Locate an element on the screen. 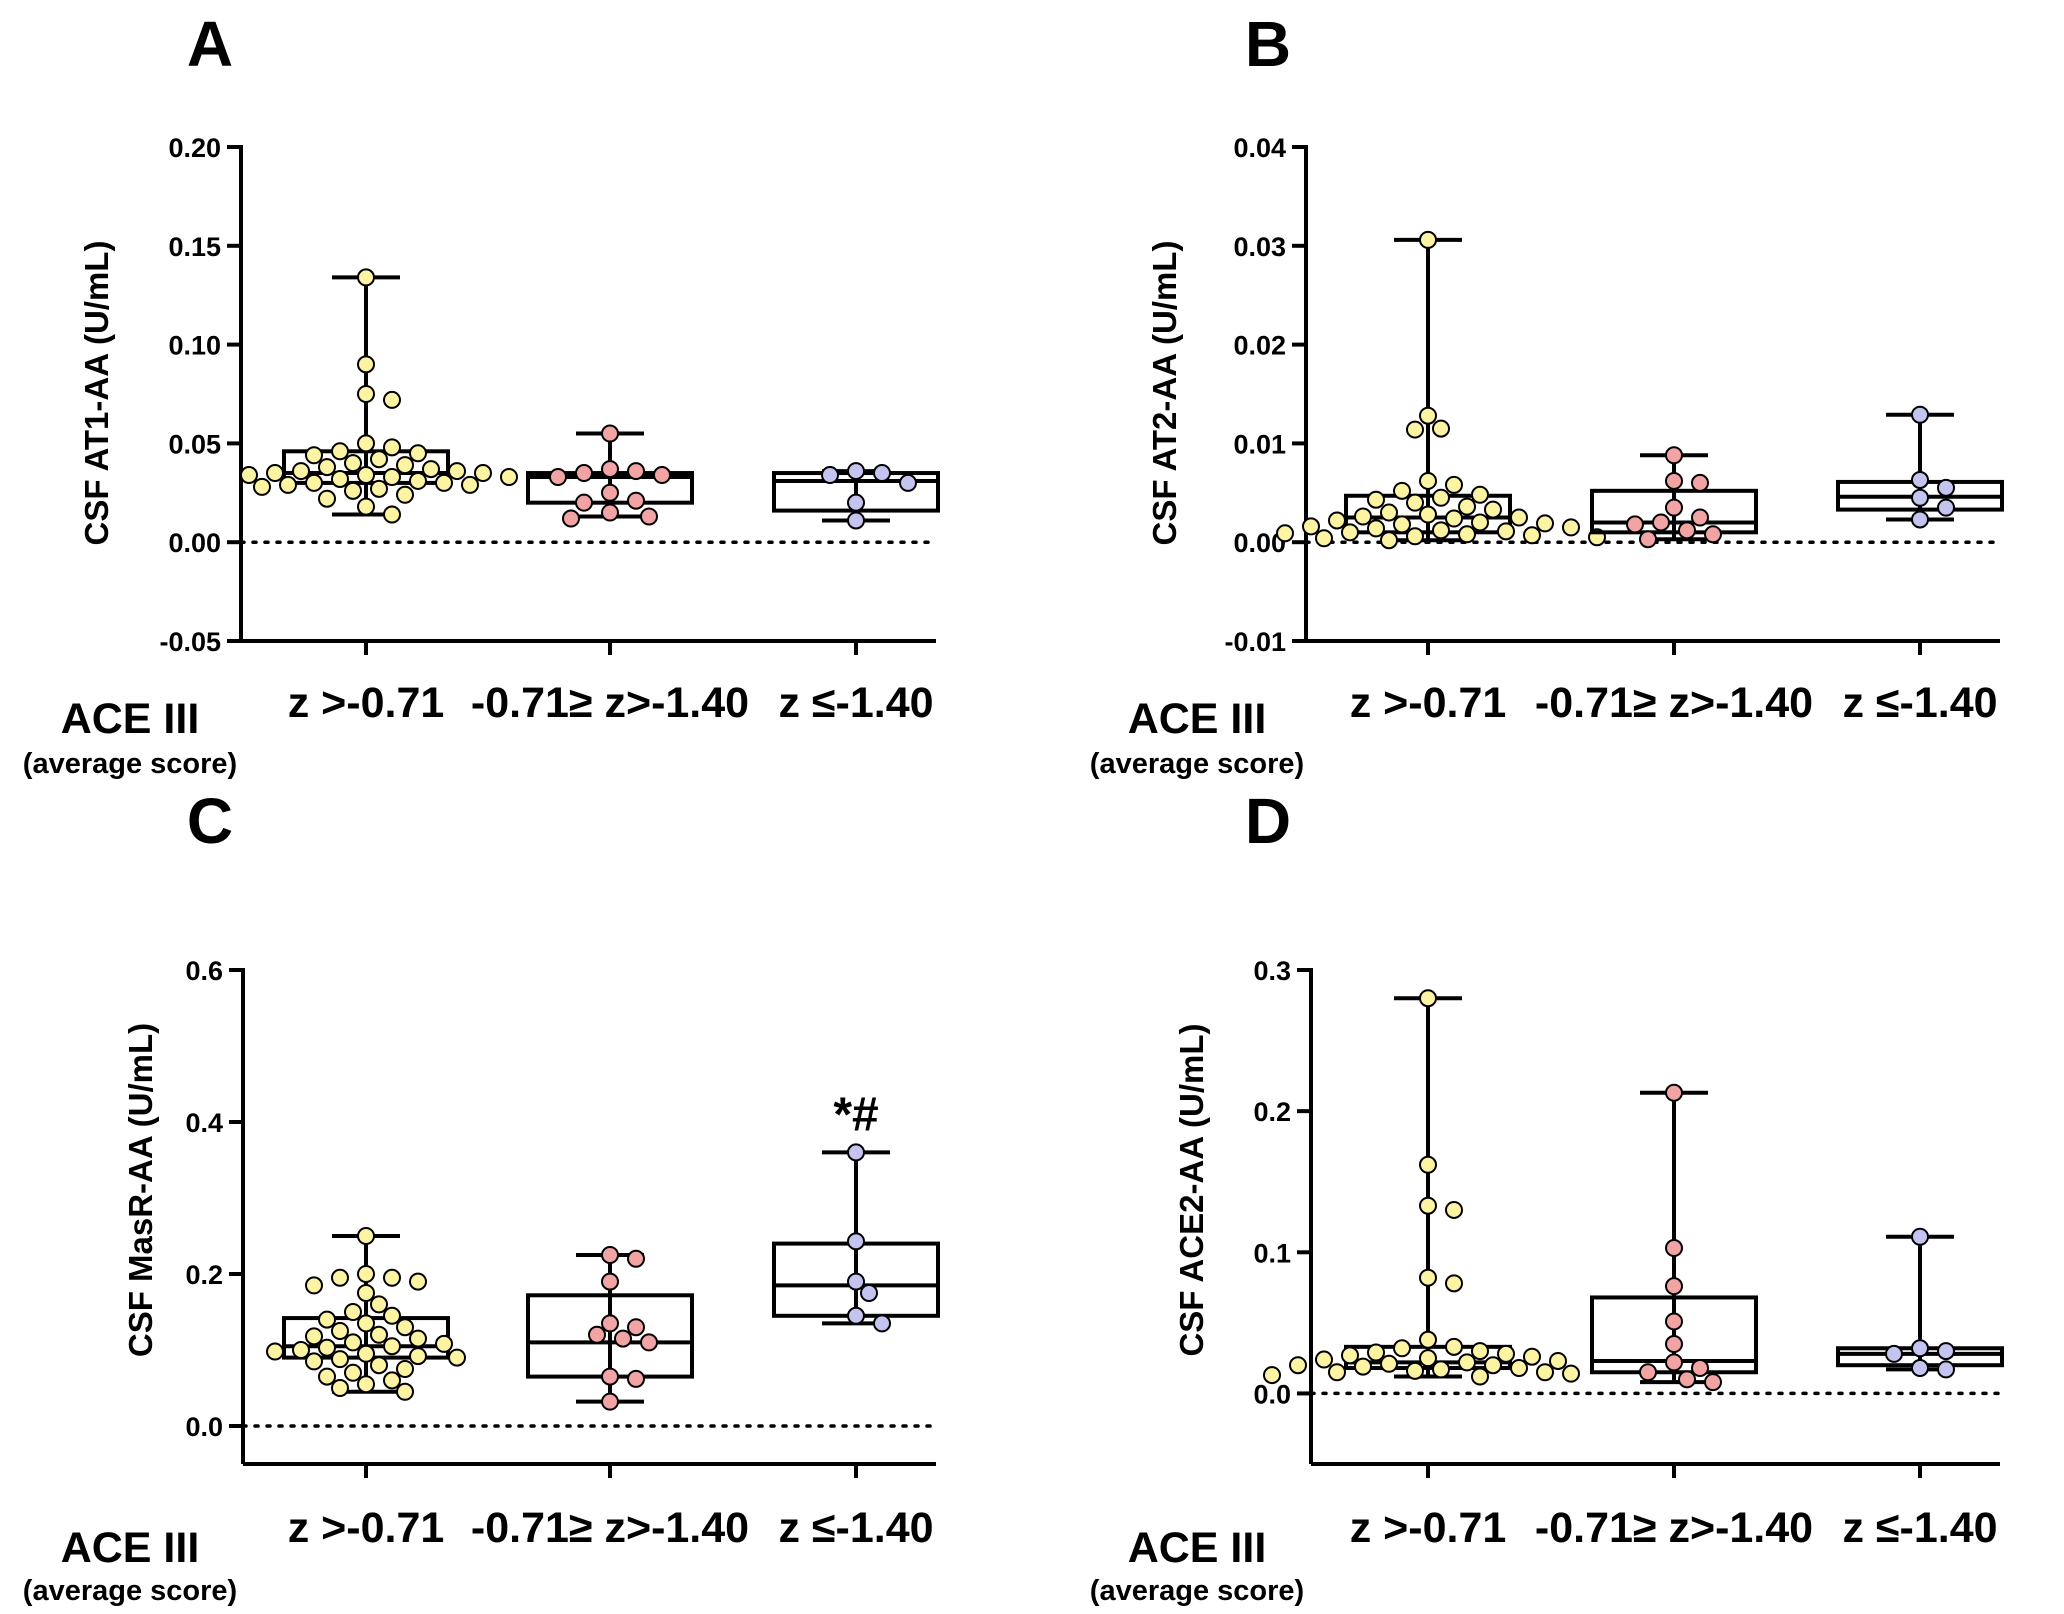 The height and width of the screenshot is (1614, 2064). panel-c-x-axis-subtitle: (average score) is located at coordinates (130, 1591).